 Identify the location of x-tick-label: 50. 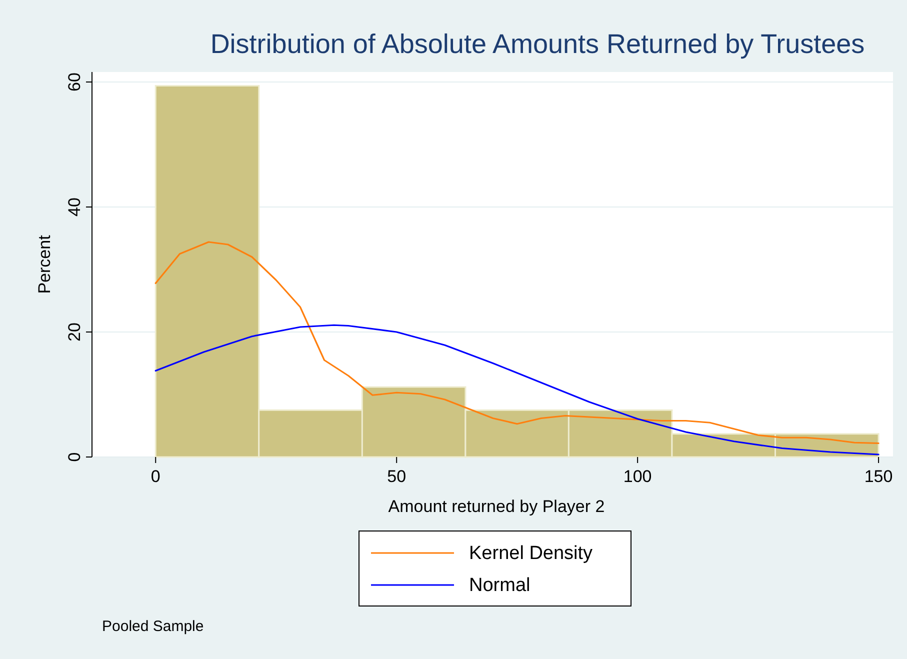
(396, 476).